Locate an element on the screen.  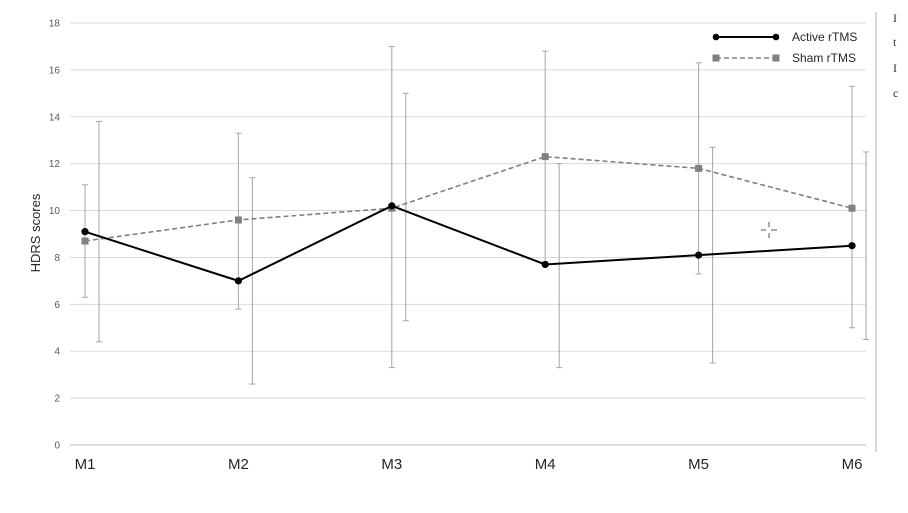
y-tick-labels: 0 2 4 6 8 10 12 14 16 18 is located at coordinates (55, 235).